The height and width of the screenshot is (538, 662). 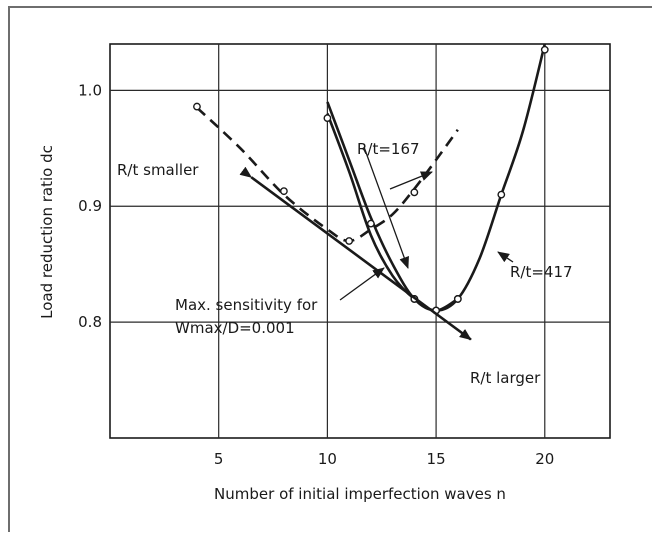 What do you see at coordinates (388, 149) in the screenshot?
I see `label-r167: R/t=167` at bounding box center [388, 149].